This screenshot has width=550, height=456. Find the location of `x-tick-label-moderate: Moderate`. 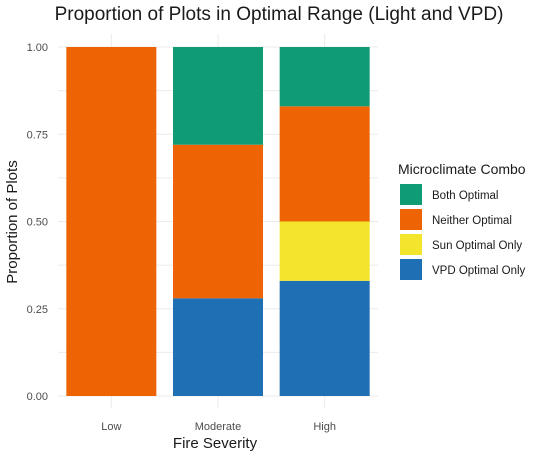

x-tick-label-moderate: Moderate is located at coordinates (218, 427).